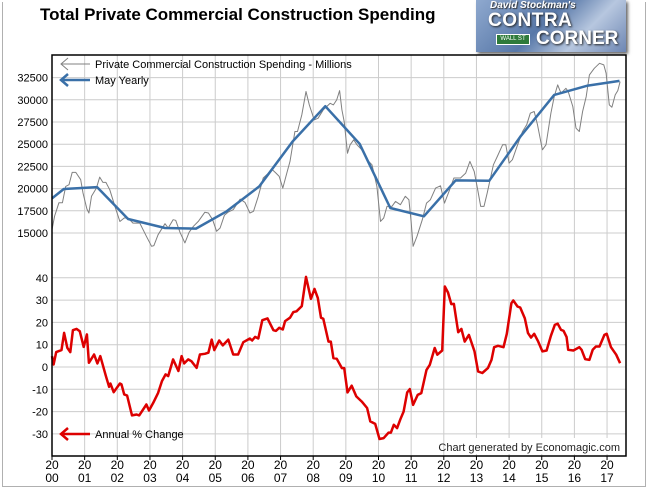  I want to click on lower-y-tick-label: 0, so click(45, 368).